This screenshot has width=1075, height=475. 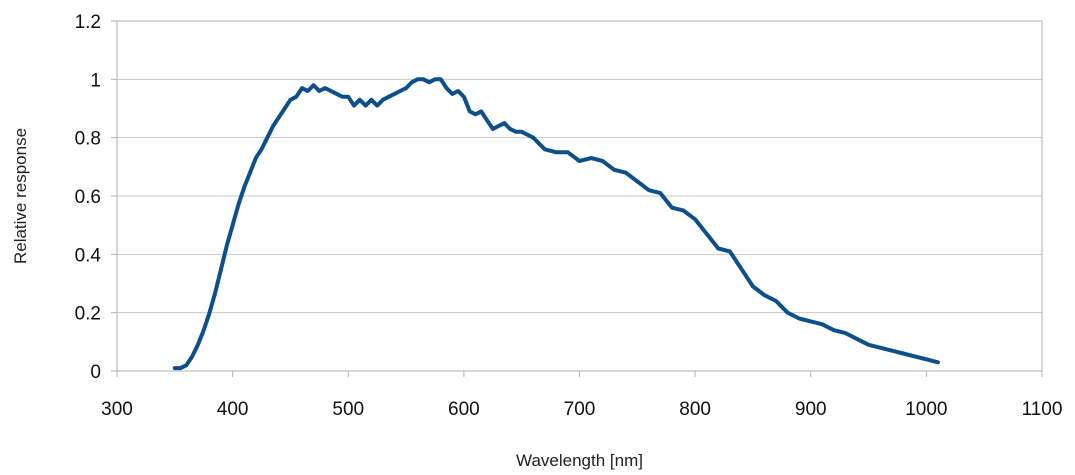 I want to click on y-tick-label: 0, so click(x=95, y=372).